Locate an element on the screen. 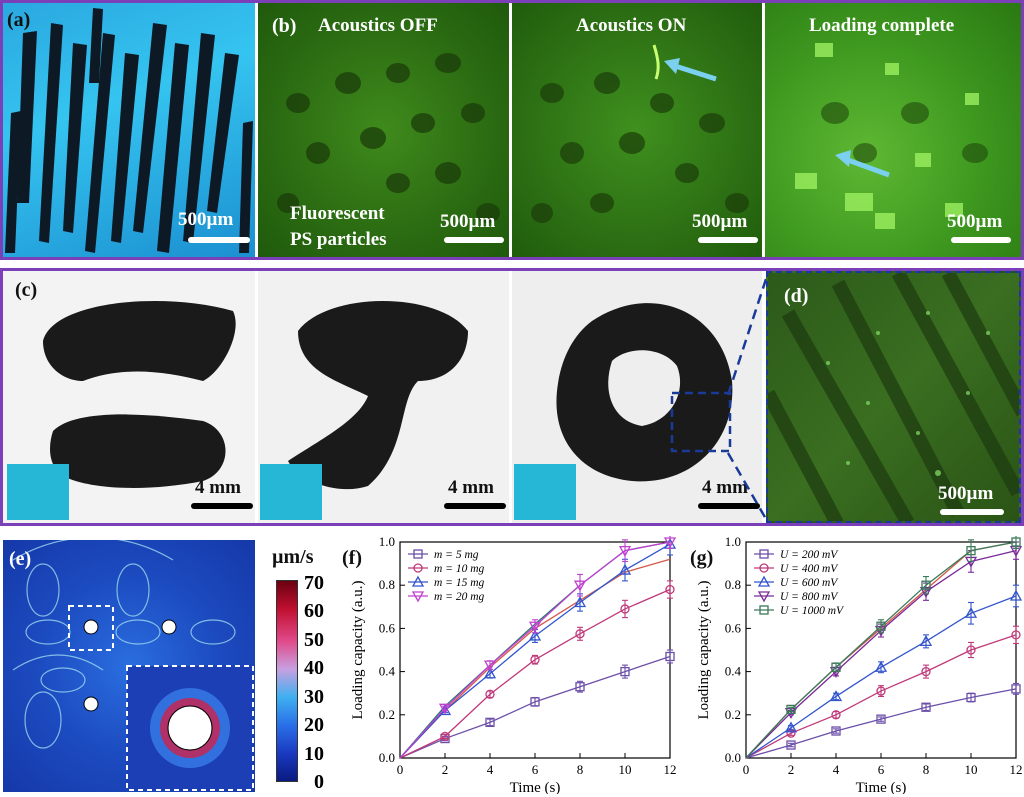  x-tick-label: 2 is located at coordinates (445, 769).